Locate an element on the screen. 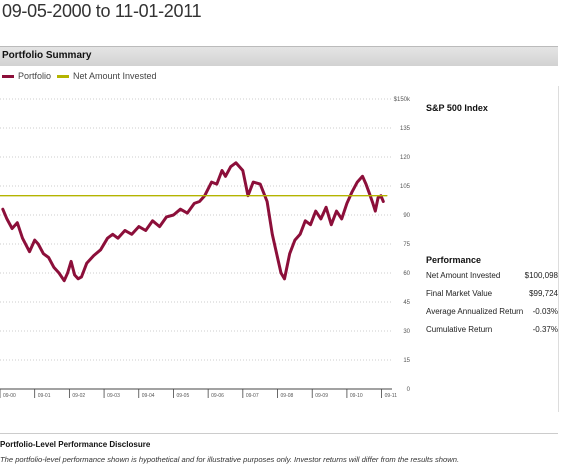 This screenshot has height=469, width=565. bottom-divider is located at coordinates (279, 433).